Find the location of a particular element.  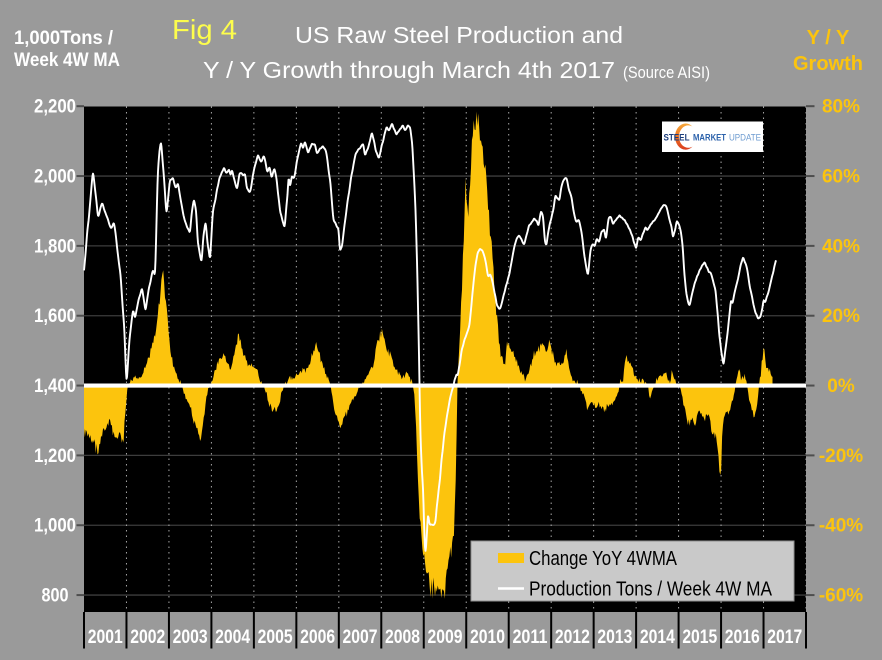

svg-text: 2,200 is located at coordinates (55, 107).